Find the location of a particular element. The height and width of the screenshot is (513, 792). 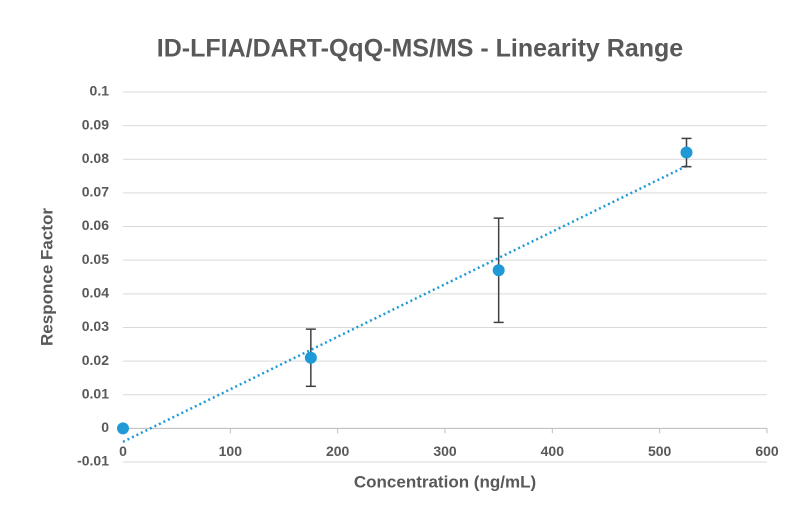

y-tick-label: 0.05 is located at coordinates (95, 259).